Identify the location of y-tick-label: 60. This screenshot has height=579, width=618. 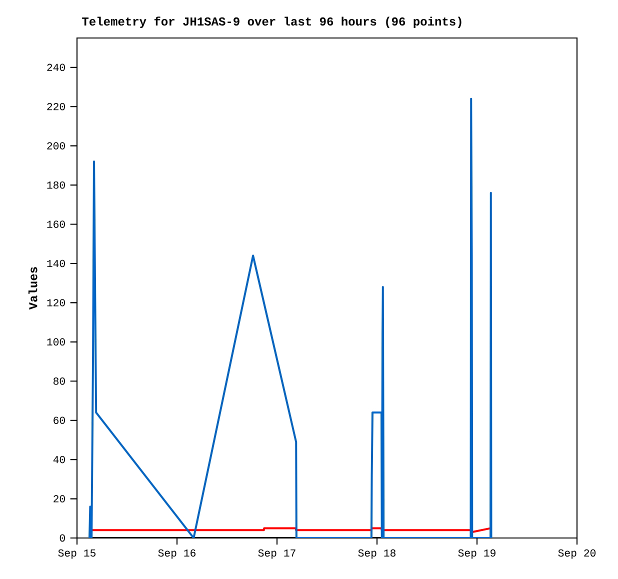
(59, 420).